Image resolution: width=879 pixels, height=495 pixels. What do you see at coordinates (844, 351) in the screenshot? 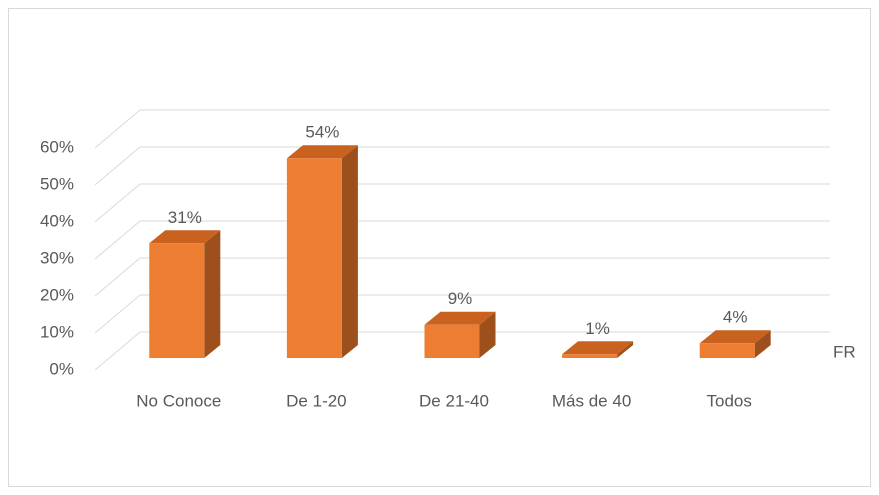
I see `depth-label: FR` at bounding box center [844, 351].